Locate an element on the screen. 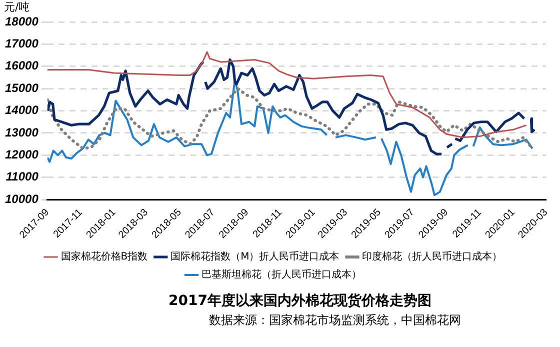  y-tick-label: 13000 is located at coordinates (21, 132).